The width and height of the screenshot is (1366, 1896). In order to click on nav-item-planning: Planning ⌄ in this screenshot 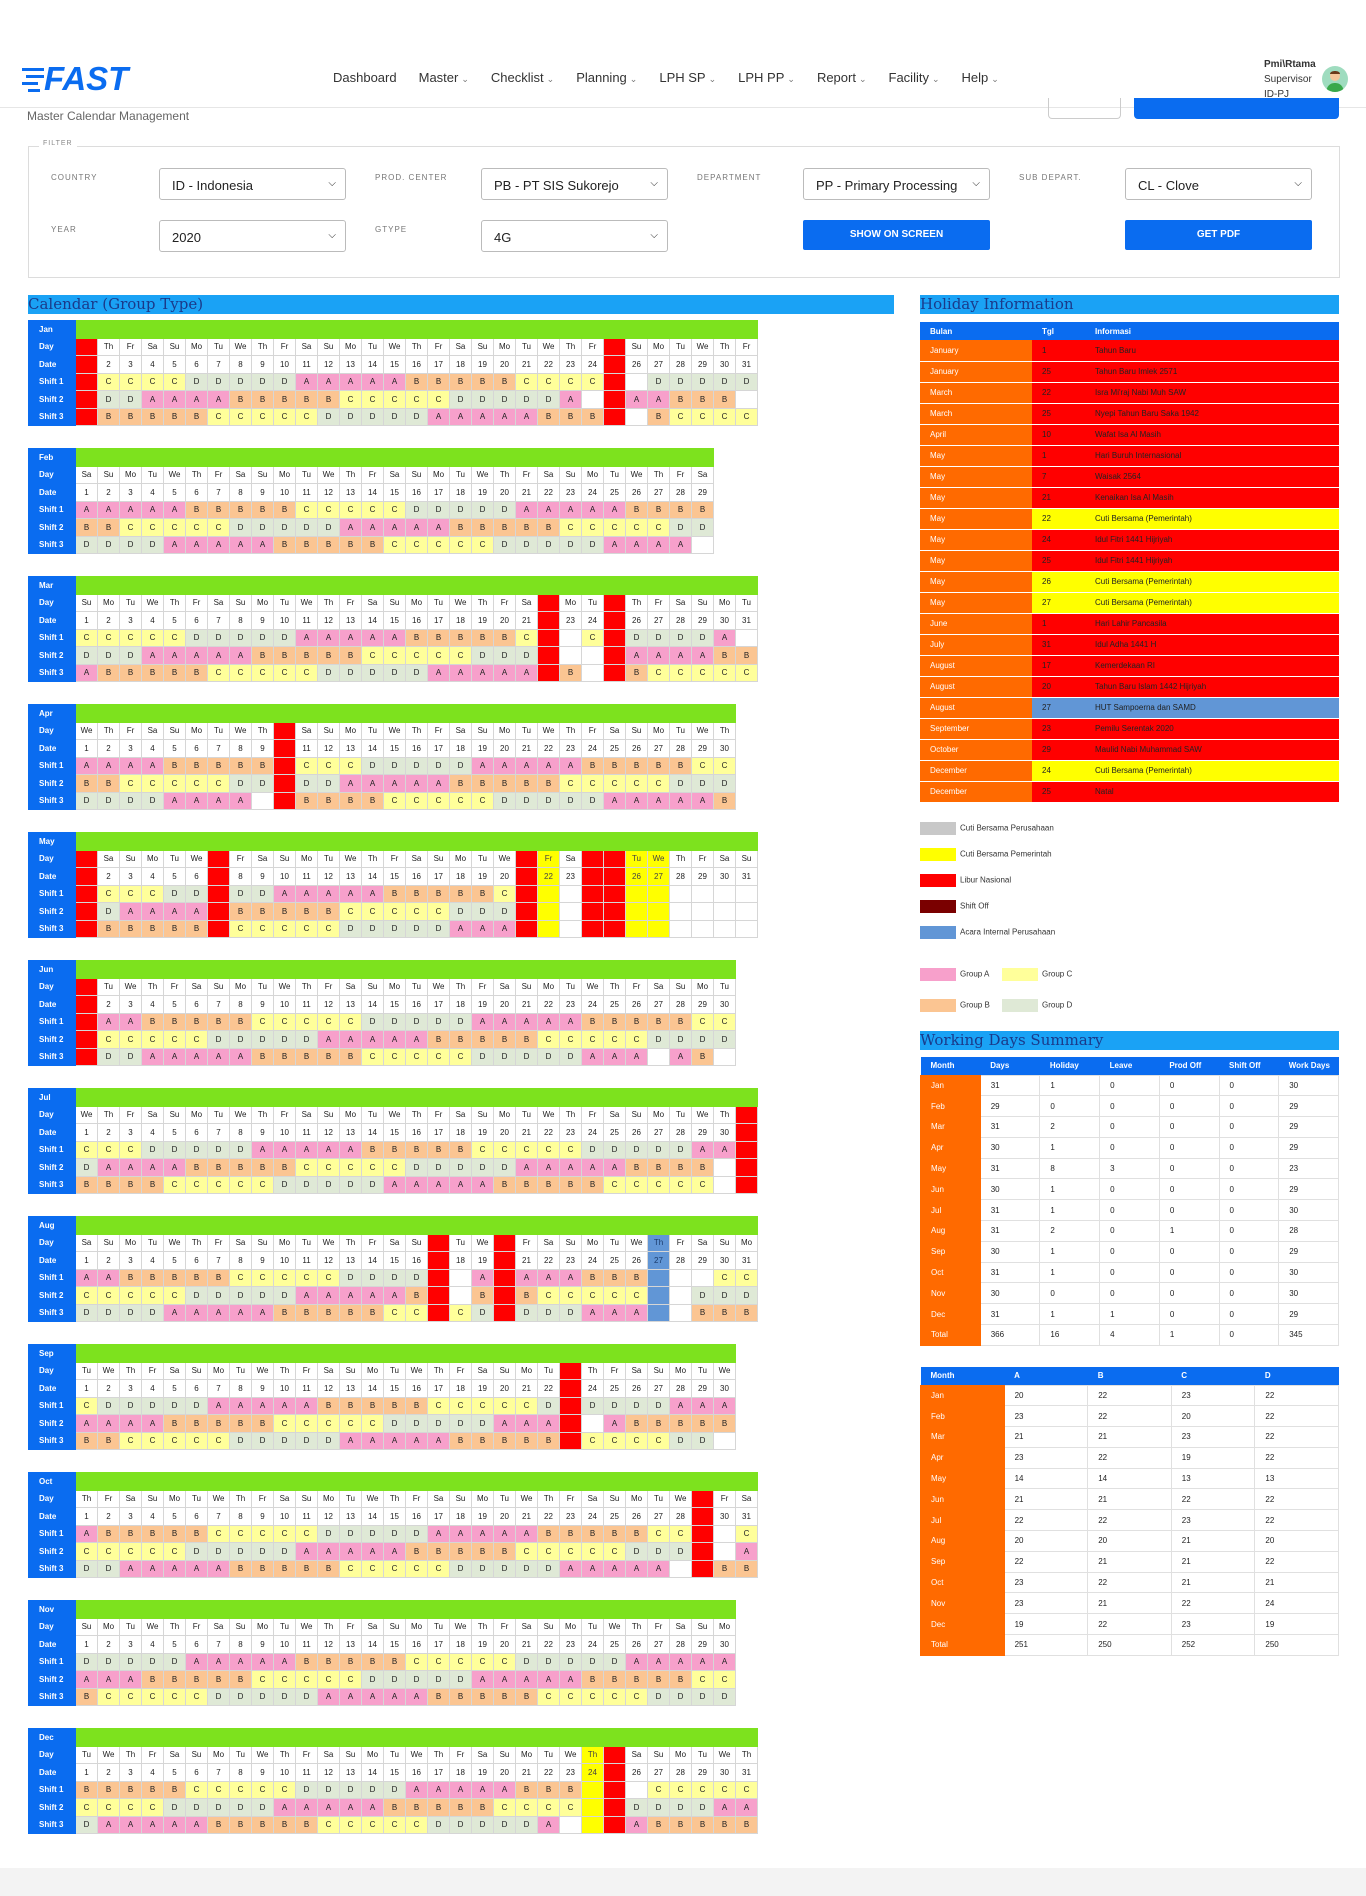, I will do `click(606, 77)`.